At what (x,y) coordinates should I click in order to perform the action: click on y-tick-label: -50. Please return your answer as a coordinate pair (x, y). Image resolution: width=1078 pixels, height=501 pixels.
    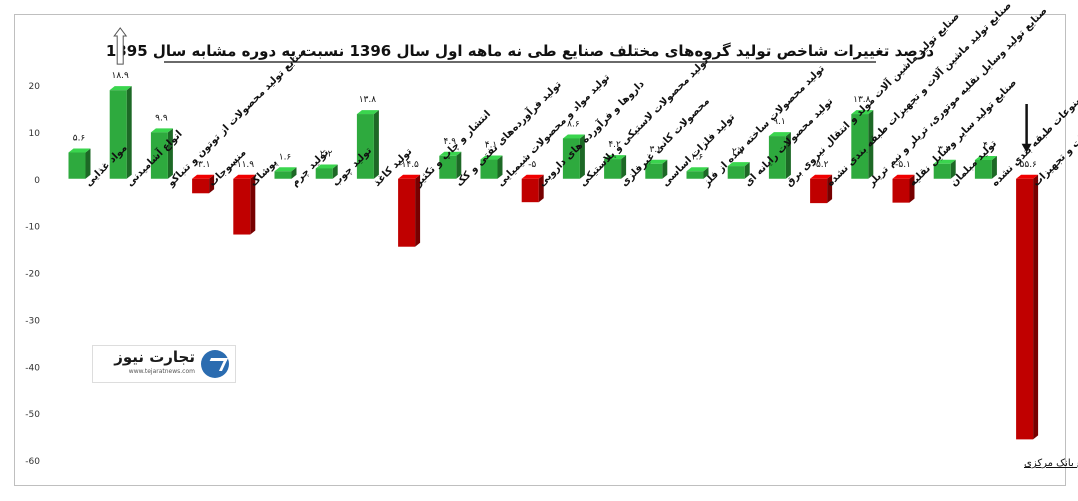
    Looking at the image, I should click on (32, 415).